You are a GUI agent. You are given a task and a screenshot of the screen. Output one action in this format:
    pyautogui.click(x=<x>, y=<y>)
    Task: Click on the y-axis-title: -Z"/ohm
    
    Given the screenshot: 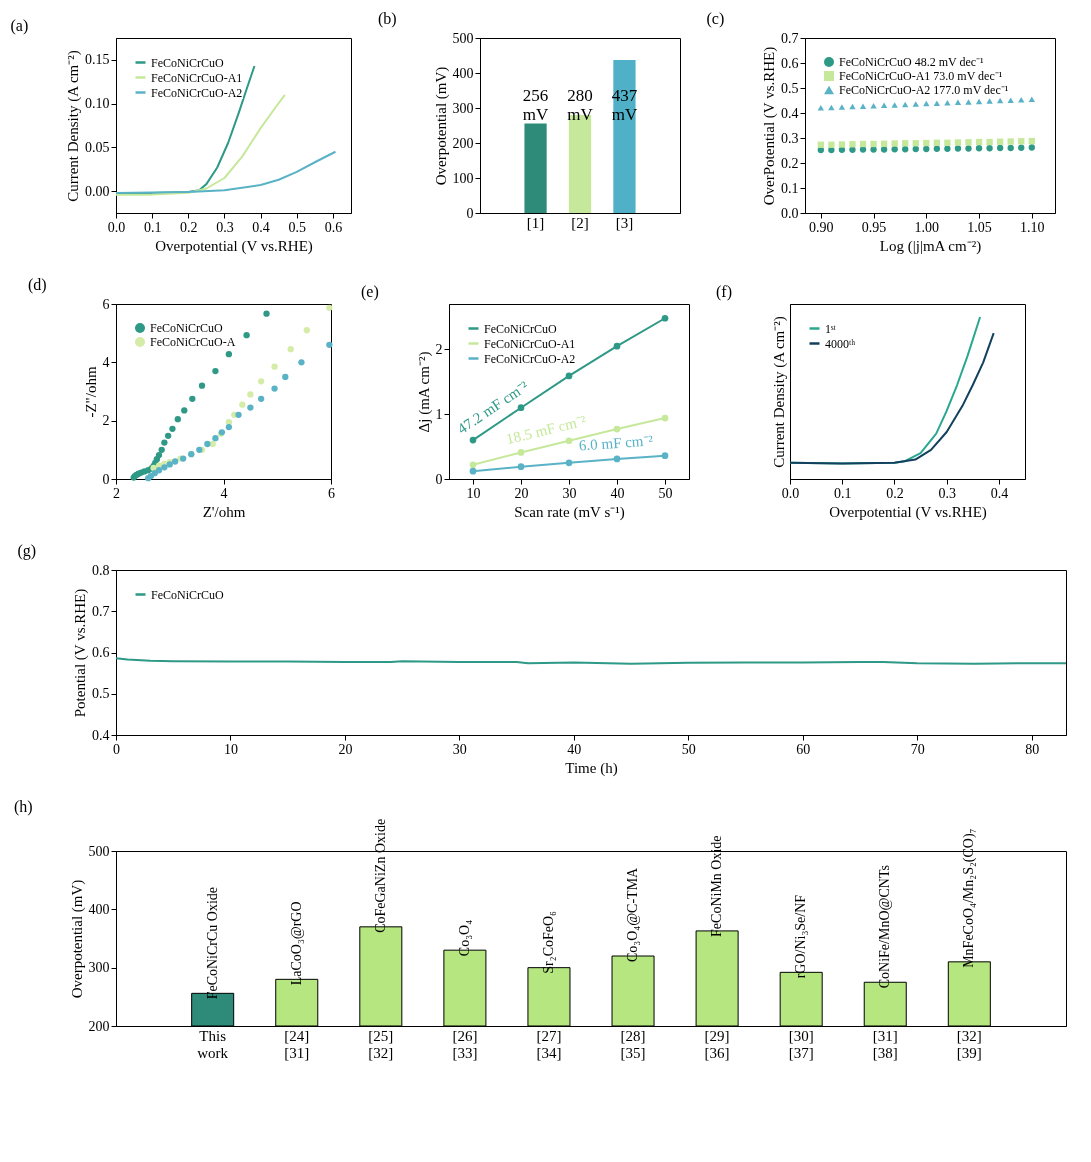 What is the action you would take?
    pyautogui.click(x=90, y=392)
    